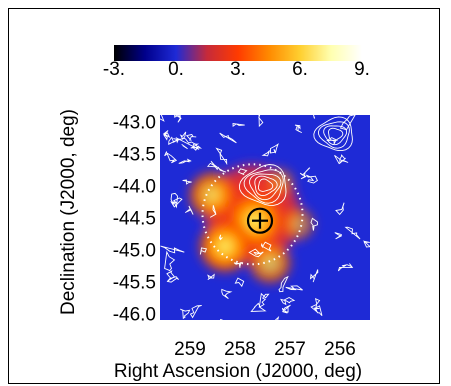 The width and height of the screenshot is (451, 386). I want to click on colorbar-tick-label: 6., so click(300, 69).